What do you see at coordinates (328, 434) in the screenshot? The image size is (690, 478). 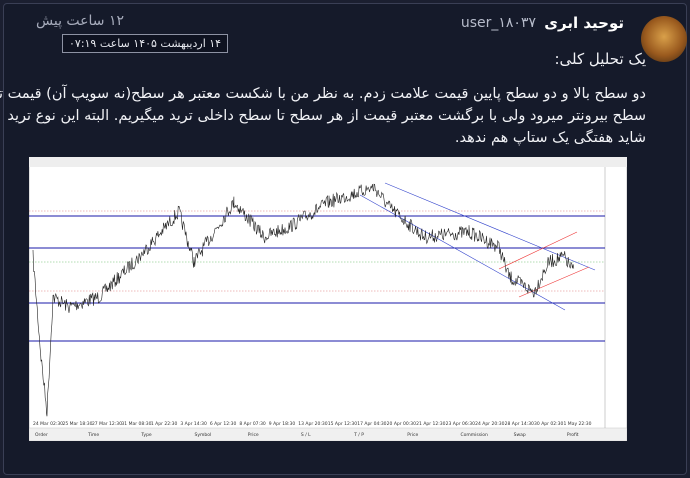 I see `terminal-bar` at bounding box center [328, 434].